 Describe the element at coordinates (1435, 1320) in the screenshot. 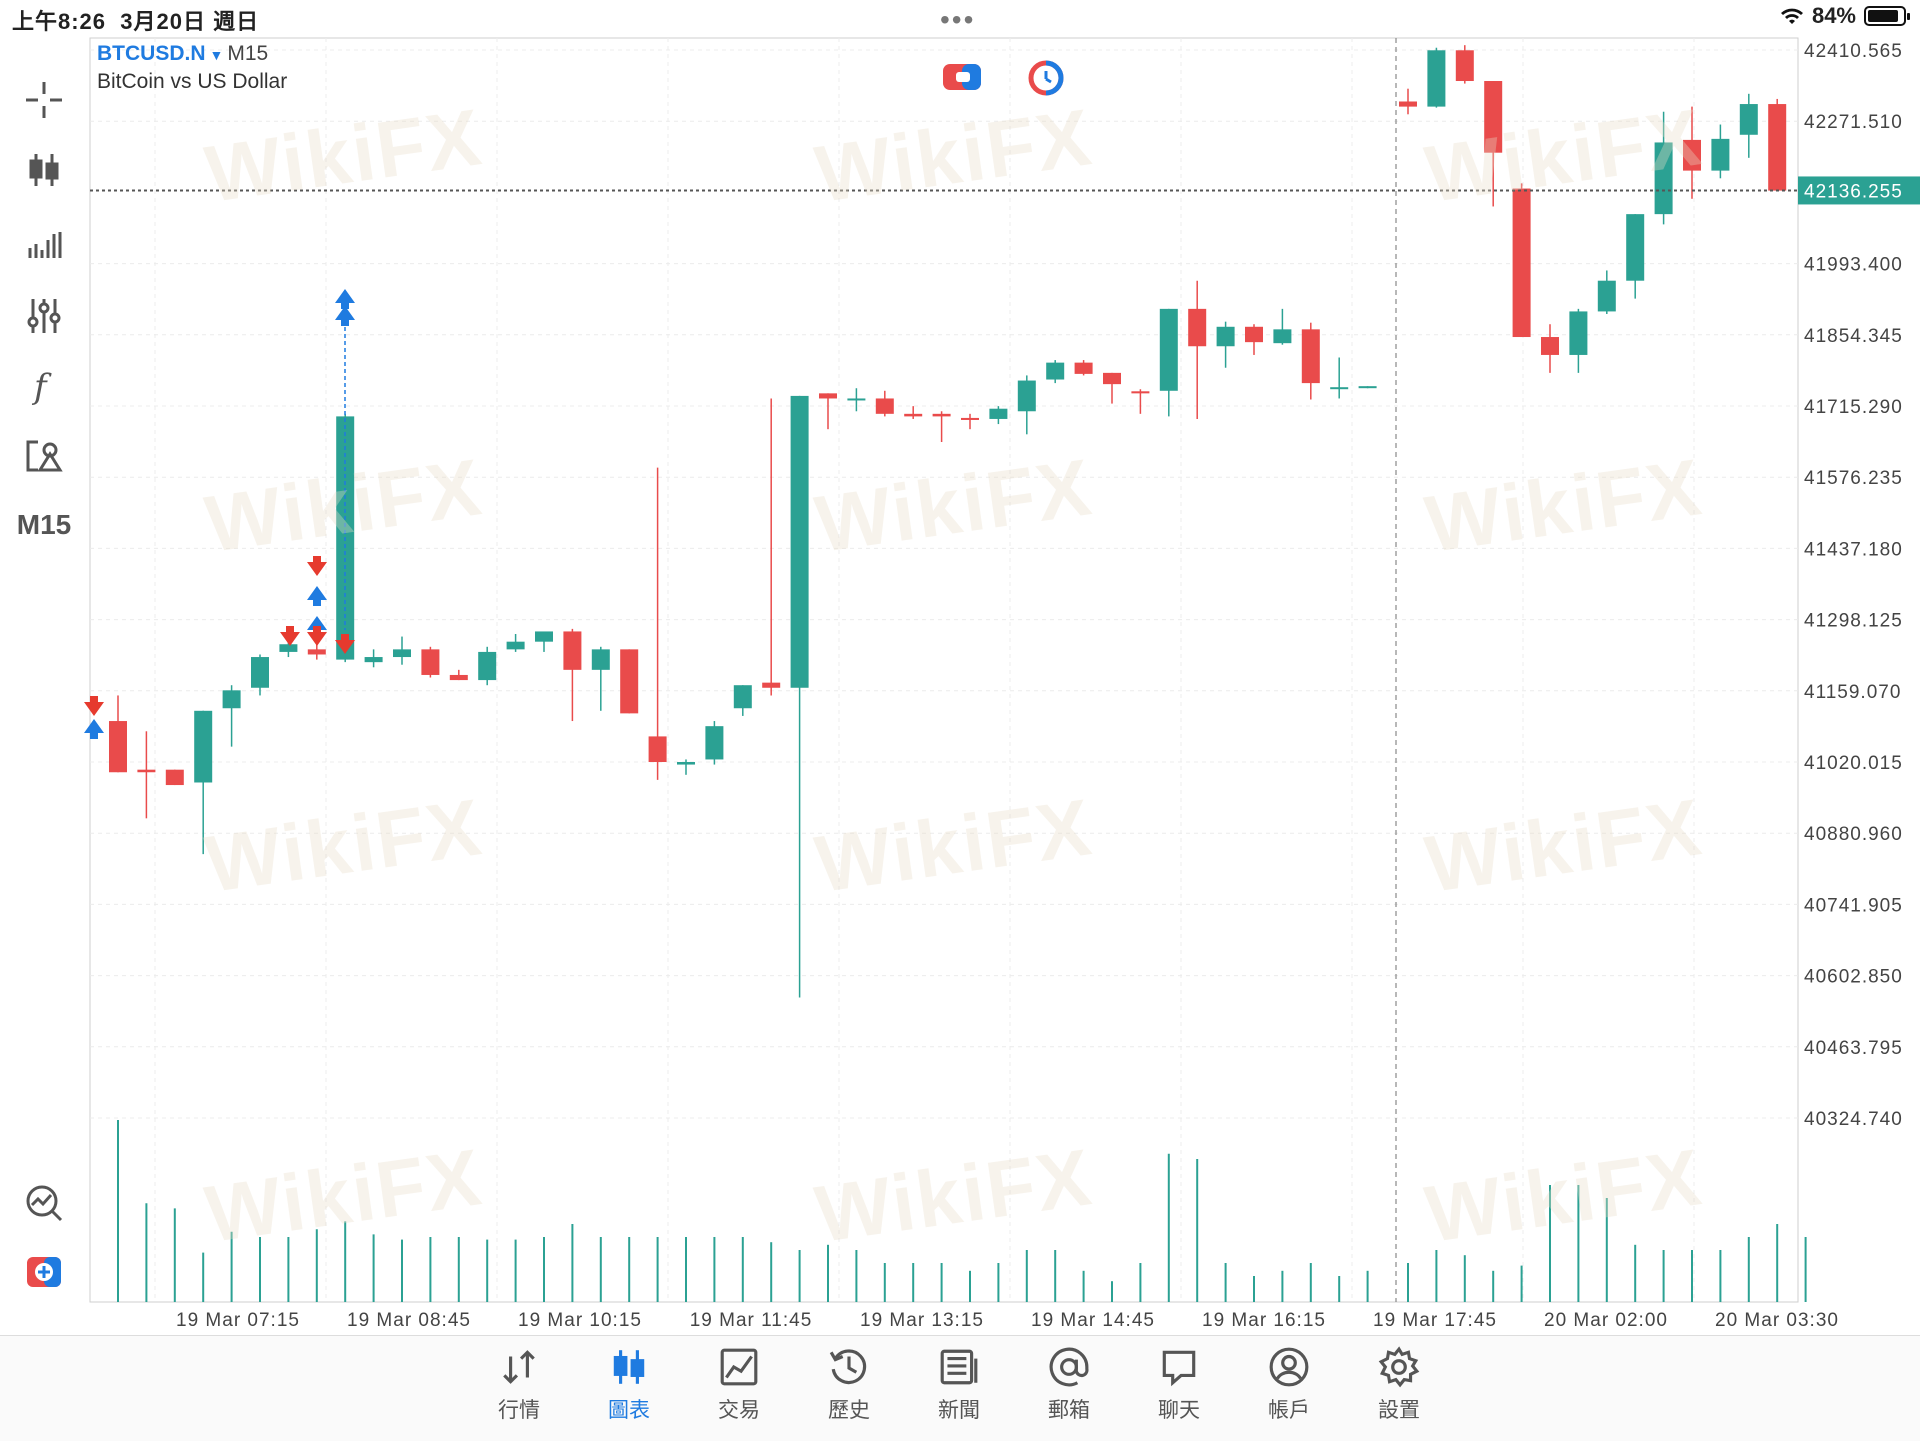

I see `x-tick-label: 19 Mar 17:45` at that location.